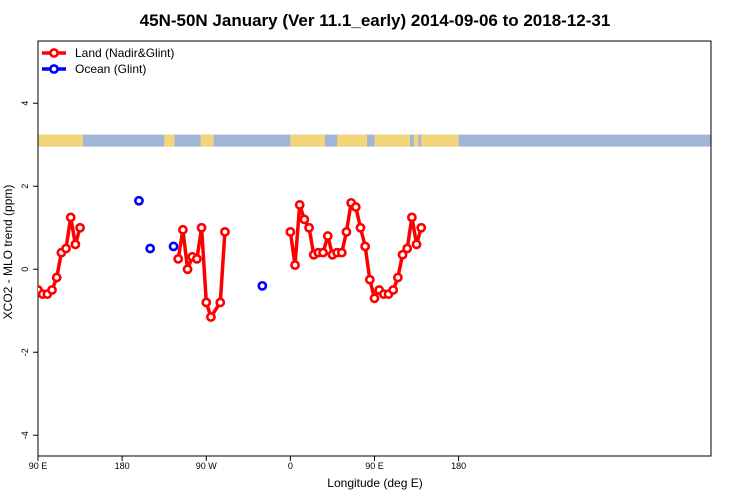 This screenshot has width=750, height=500. Describe the element at coordinates (201, 272) in the screenshot. I see `land-series-line` at that location.